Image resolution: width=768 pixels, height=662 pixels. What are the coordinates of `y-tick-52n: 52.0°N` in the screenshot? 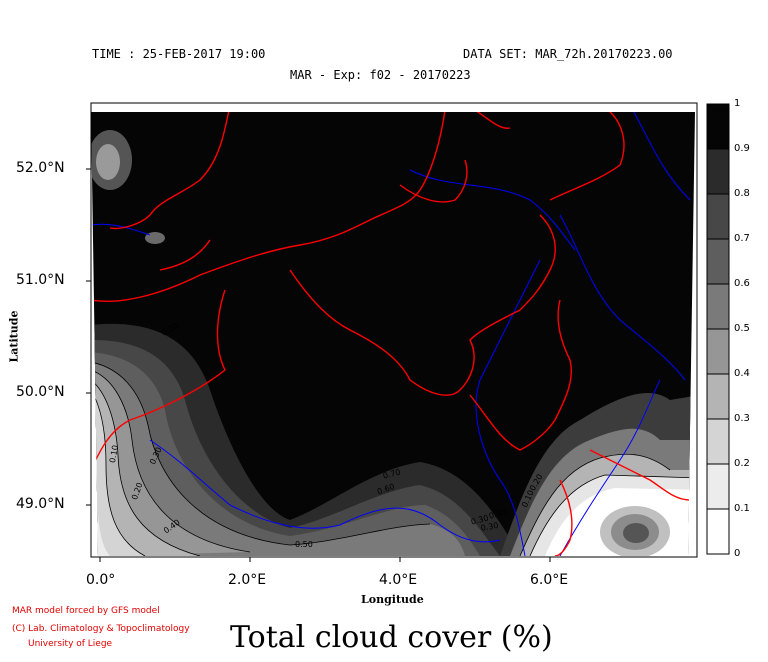 It's located at (40, 168).